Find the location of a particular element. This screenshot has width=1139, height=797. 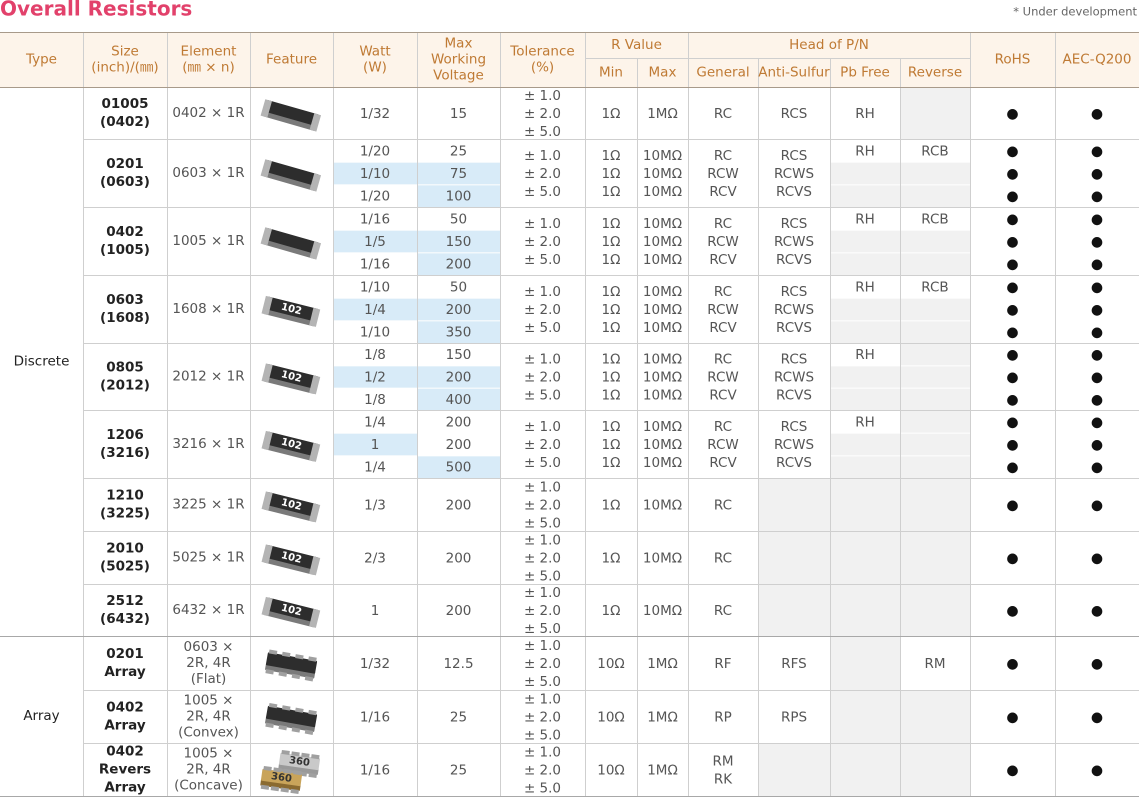

element-label: (Concave) is located at coordinates (208, 786).